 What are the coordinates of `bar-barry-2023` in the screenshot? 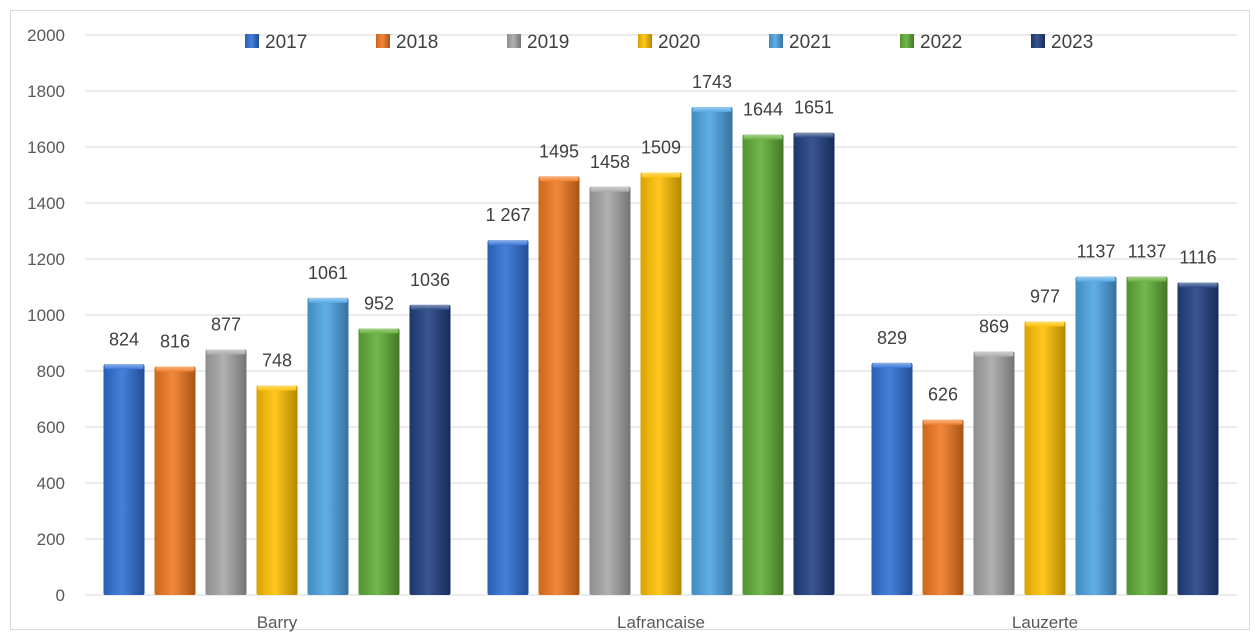 It's located at (430, 449).